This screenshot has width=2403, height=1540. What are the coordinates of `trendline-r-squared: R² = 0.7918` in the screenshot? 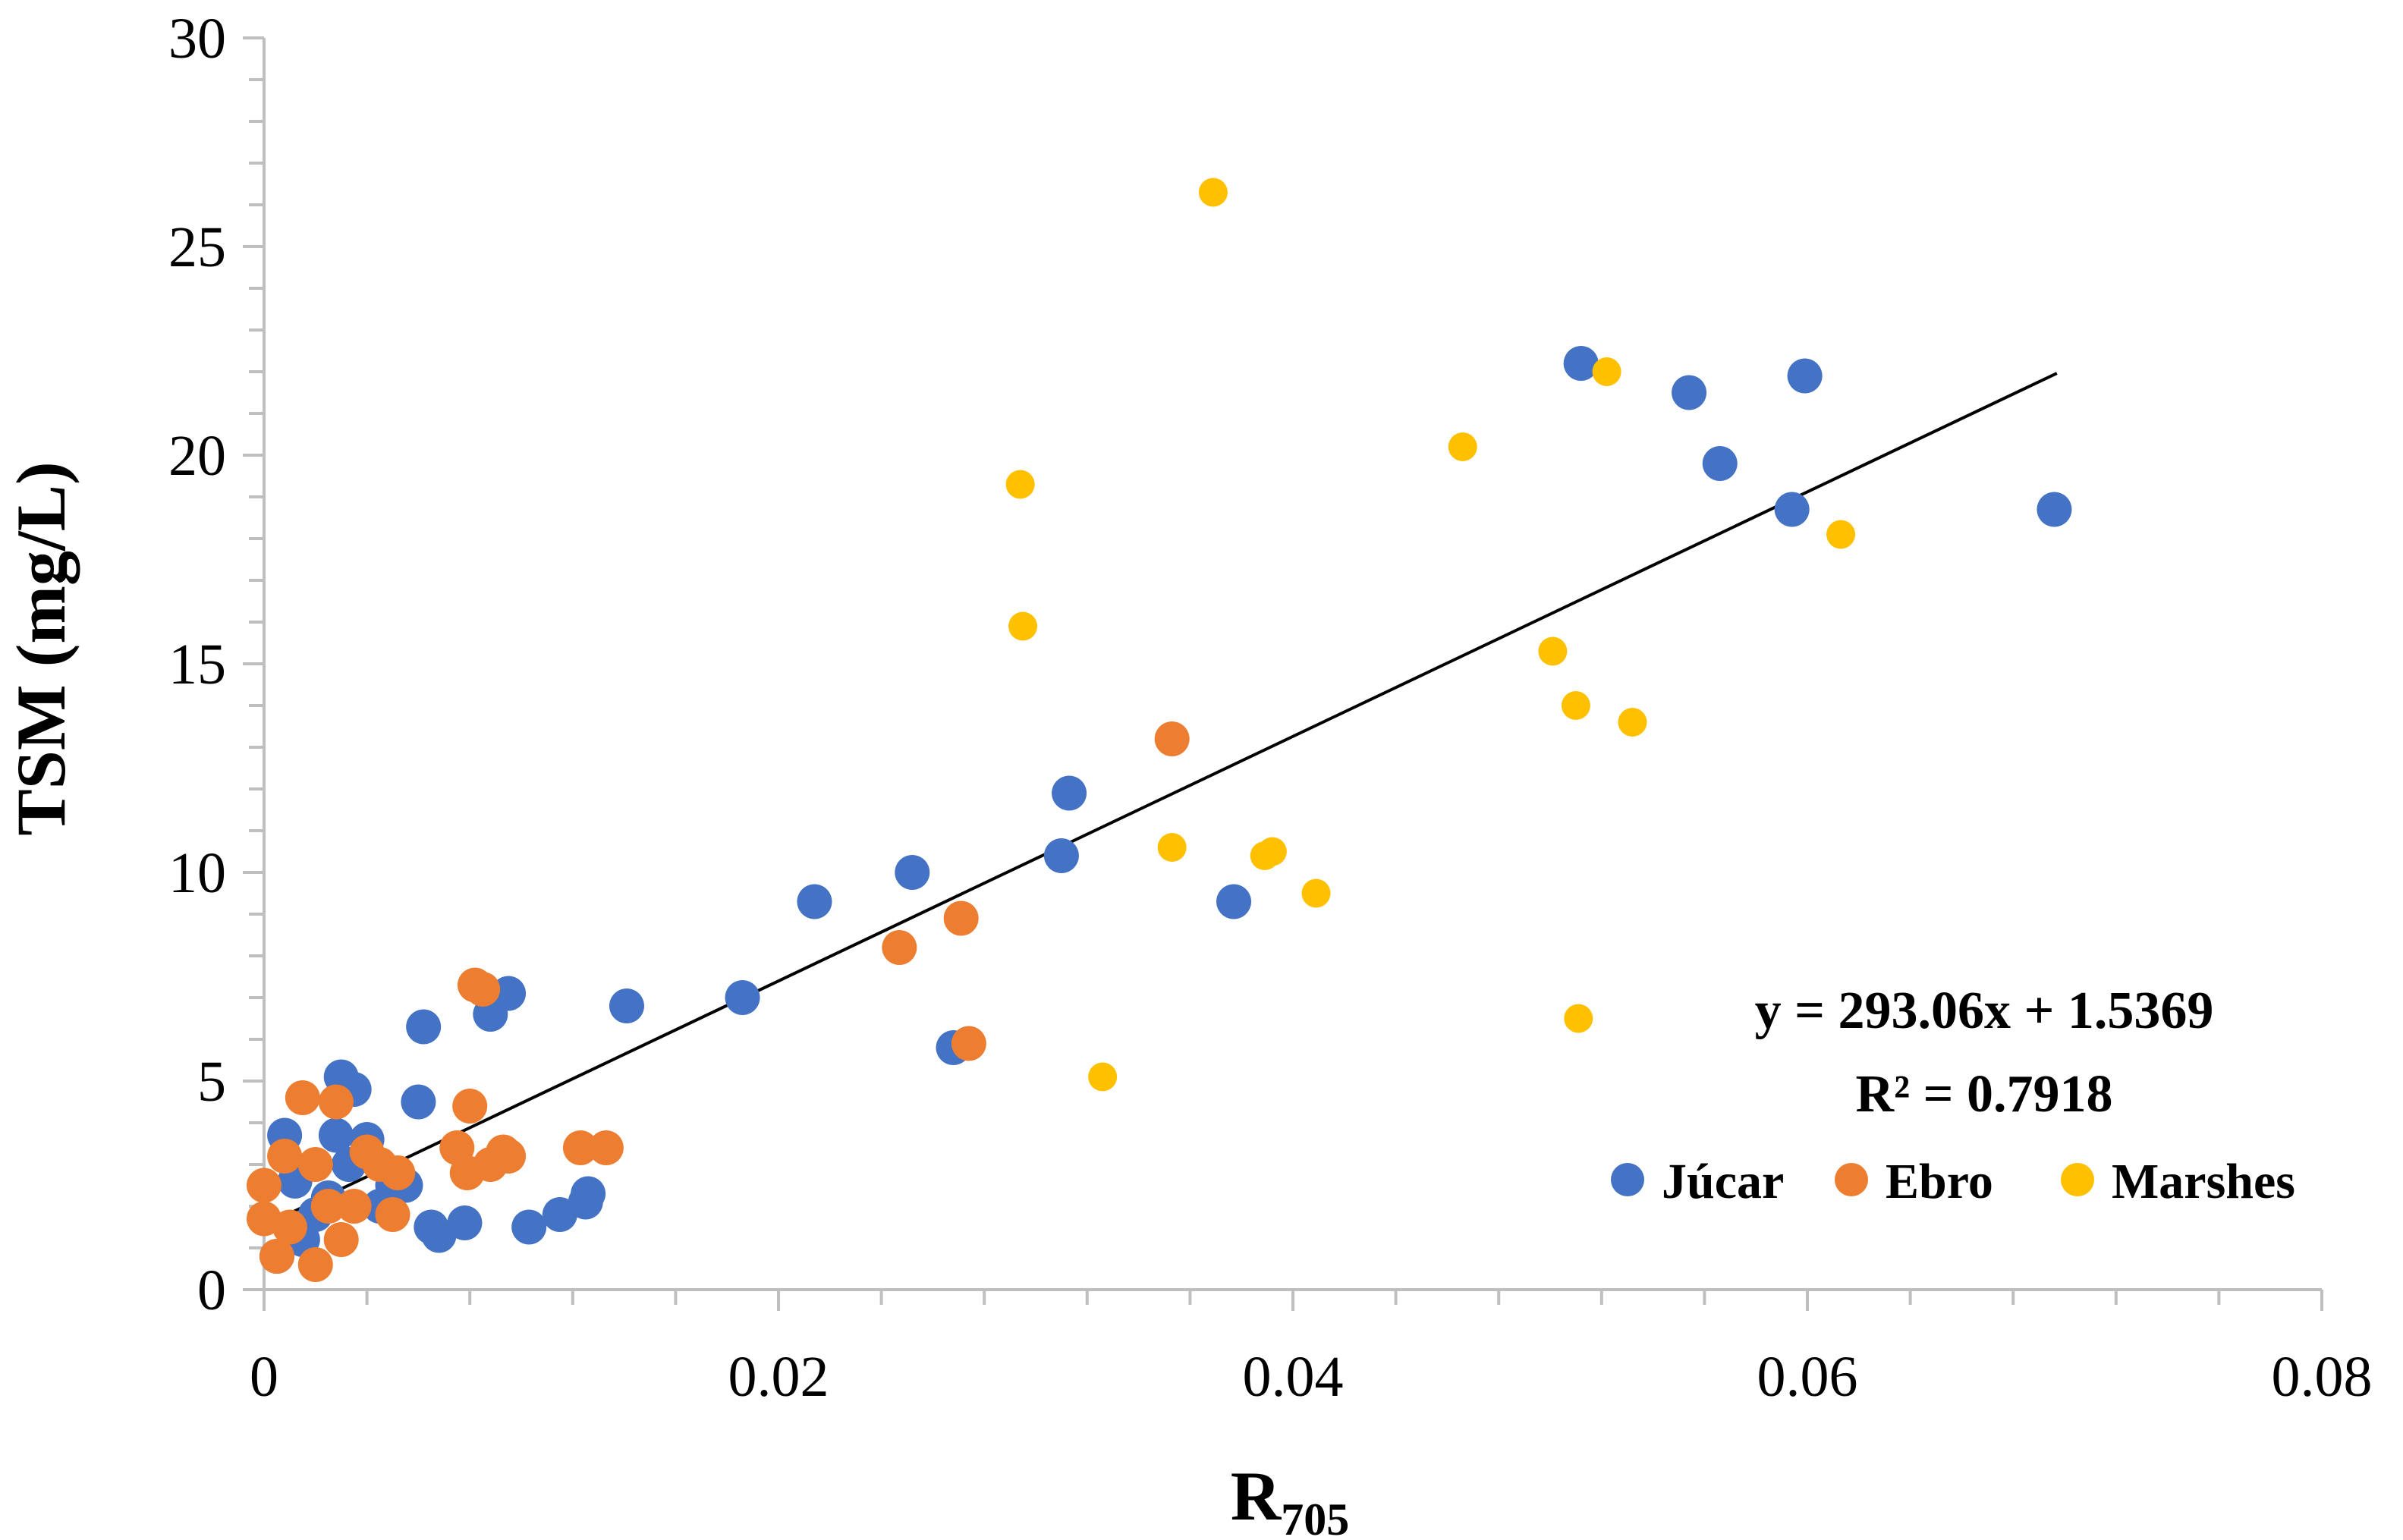 It's located at (1984, 1094).